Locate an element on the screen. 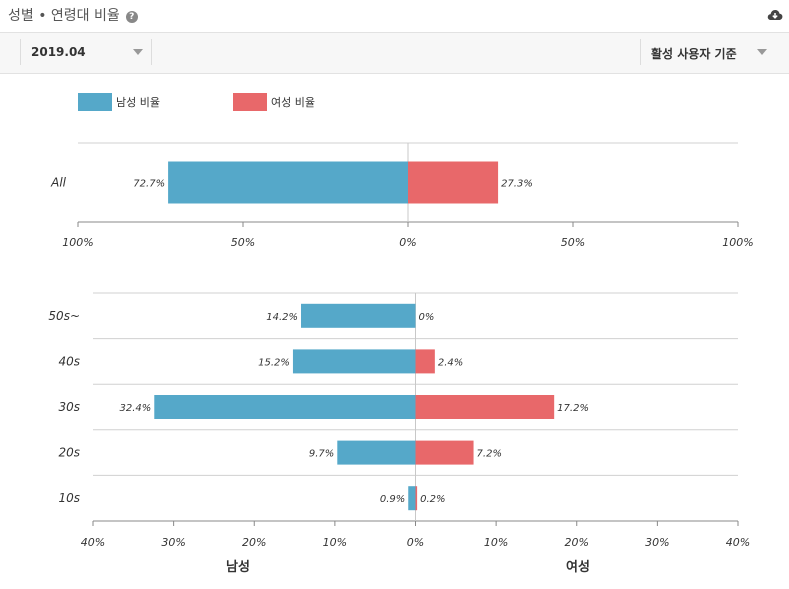 The image size is (789, 589). basis-select-value: 활성 사용자 기준 is located at coordinates (694, 54).